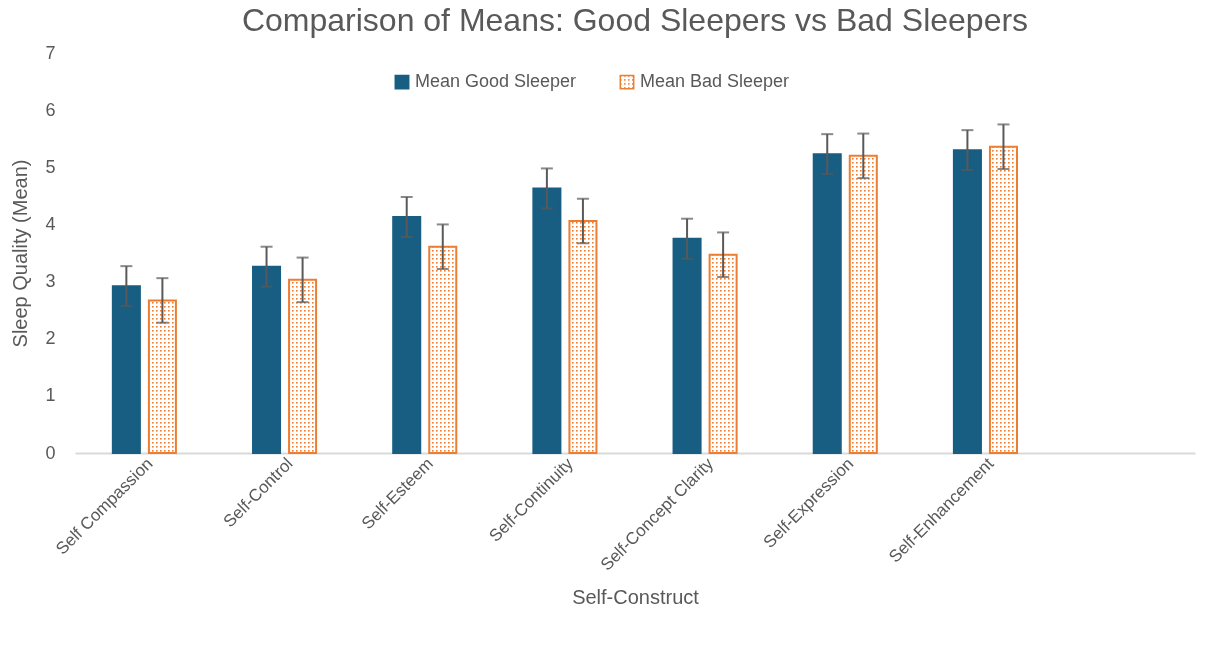  Describe the element at coordinates (635, 20) in the screenshot. I see `chart-title: Comparison of Means: Good Sleepers vs Bad Sleepers` at that location.